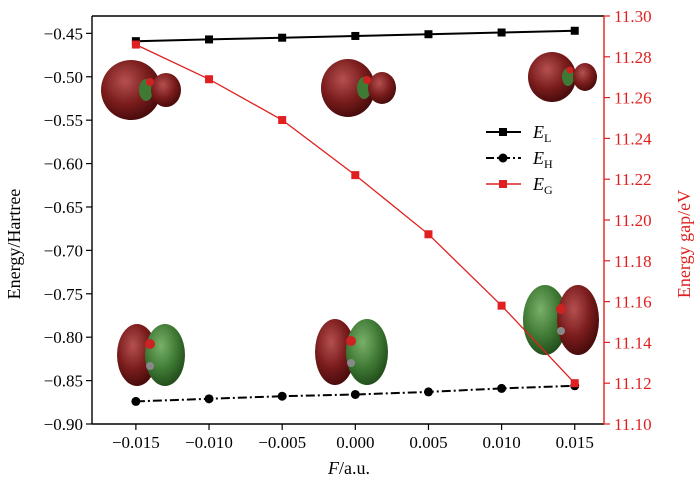 This screenshot has width=700, height=488. Describe the element at coordinates (633, 342) in the screenshot. I see `y2-tick-label: 11.14` at that location.